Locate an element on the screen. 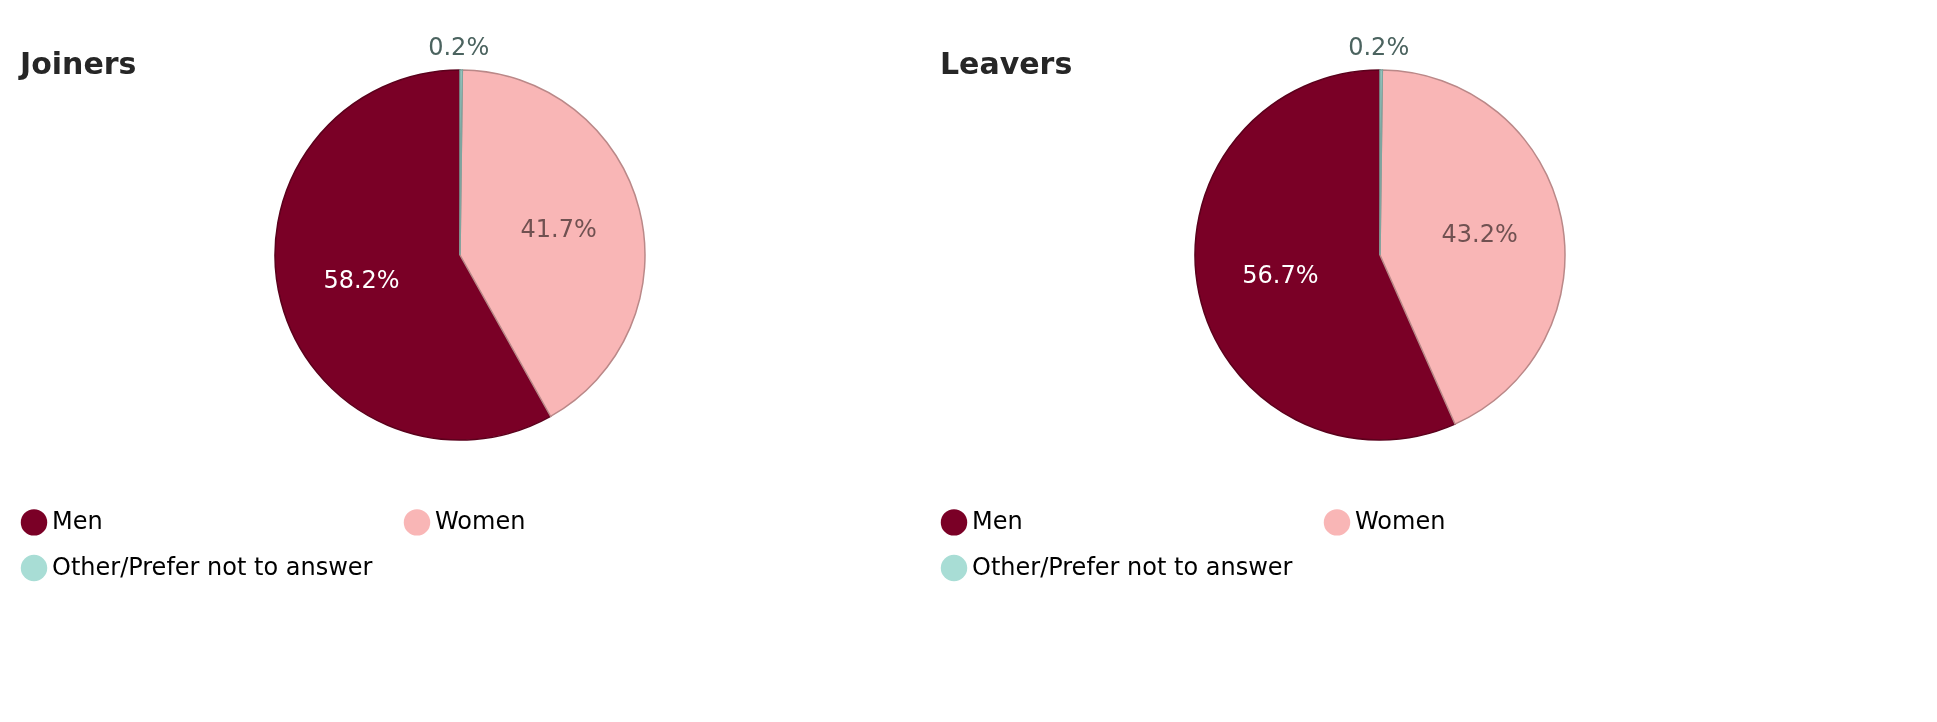 This screenshot has width=1937, height=722. data-label: 41.7% is located at coordinates (558, 228).